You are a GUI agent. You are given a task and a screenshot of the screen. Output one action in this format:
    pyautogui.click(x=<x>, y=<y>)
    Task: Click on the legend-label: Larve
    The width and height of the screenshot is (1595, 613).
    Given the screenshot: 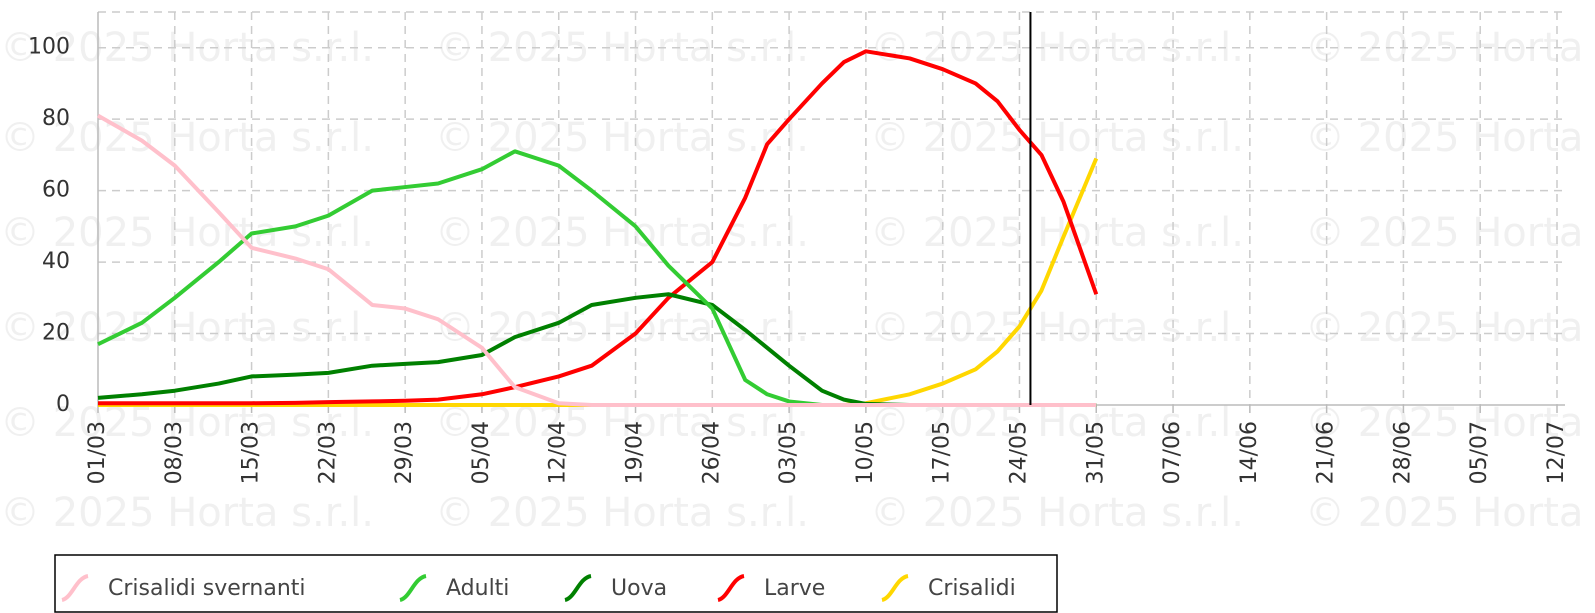 What is the action you would take?
    pyautogui.click(x=794, y=588)
    